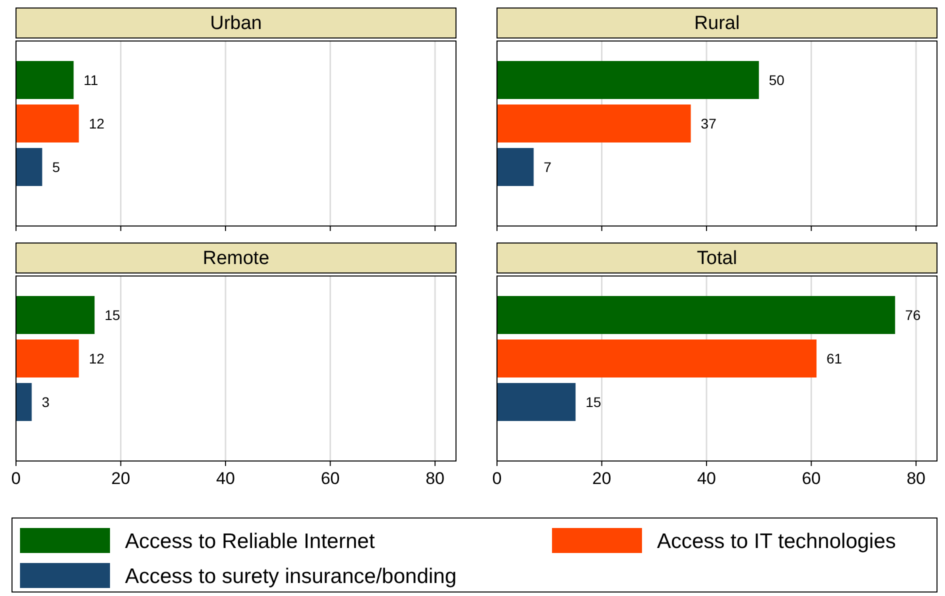 This screenshot has width=945, height=596. Describe the element at coordinates (548, 167) in the screenshot. I see `data-label: 7` at that location.